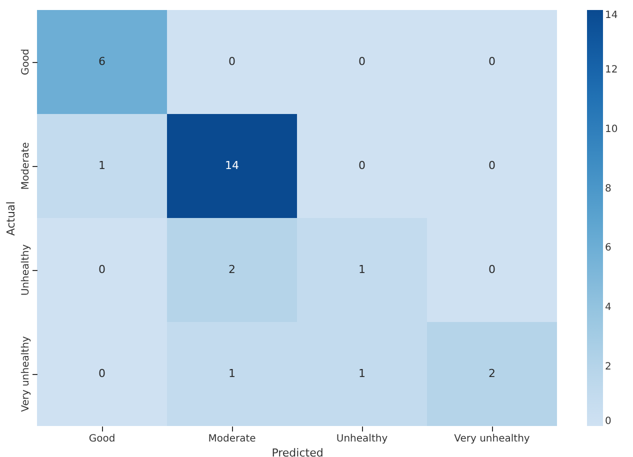 The height and width of the screenshot is (457, 633). What do you see at coordinates (102, 439) in the screenshot?
I see `x-tick-label: Good` at bounding box center [102, 439].